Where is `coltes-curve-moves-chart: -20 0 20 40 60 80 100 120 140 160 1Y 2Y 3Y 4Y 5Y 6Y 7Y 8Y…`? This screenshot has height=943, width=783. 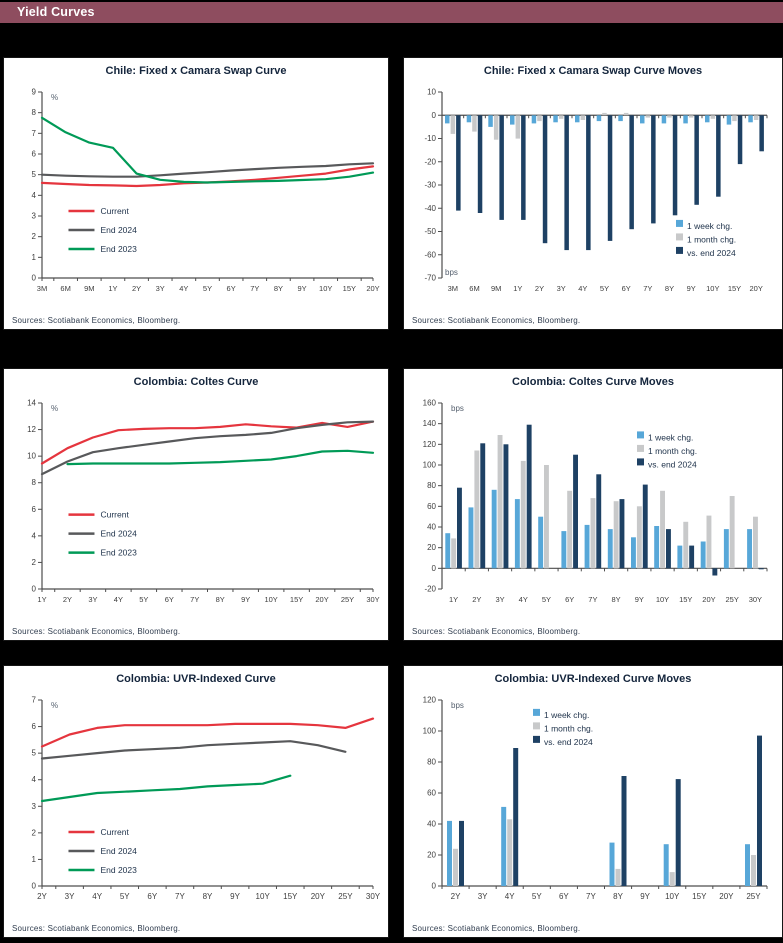 coltes-curve-moves-chart: -20 0 20 40 60 80 100 120 140 160 1Y 2Y 3Y 4Y 5Y 6Y 7Y 8Y… is located at coordinates (595, 501).